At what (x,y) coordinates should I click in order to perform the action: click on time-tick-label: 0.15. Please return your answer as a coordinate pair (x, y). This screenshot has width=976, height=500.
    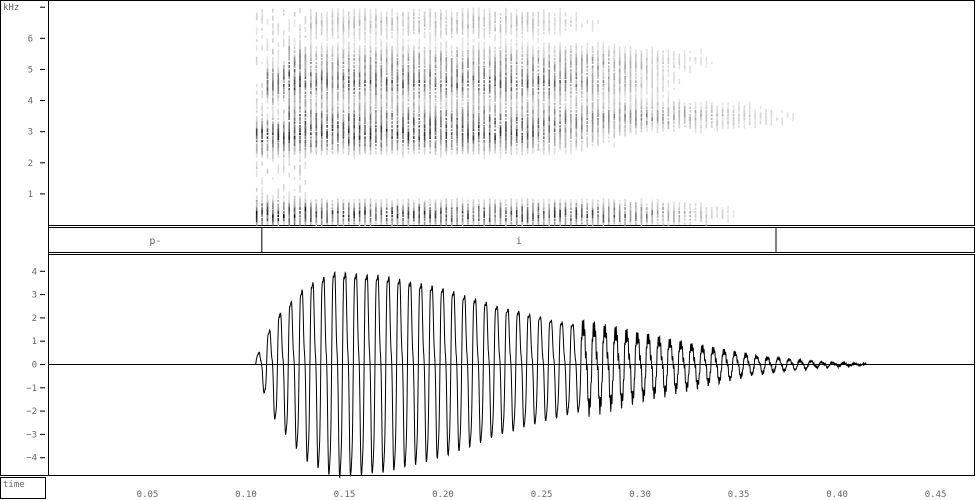
    Looking at the image, I should click on (345, 495).